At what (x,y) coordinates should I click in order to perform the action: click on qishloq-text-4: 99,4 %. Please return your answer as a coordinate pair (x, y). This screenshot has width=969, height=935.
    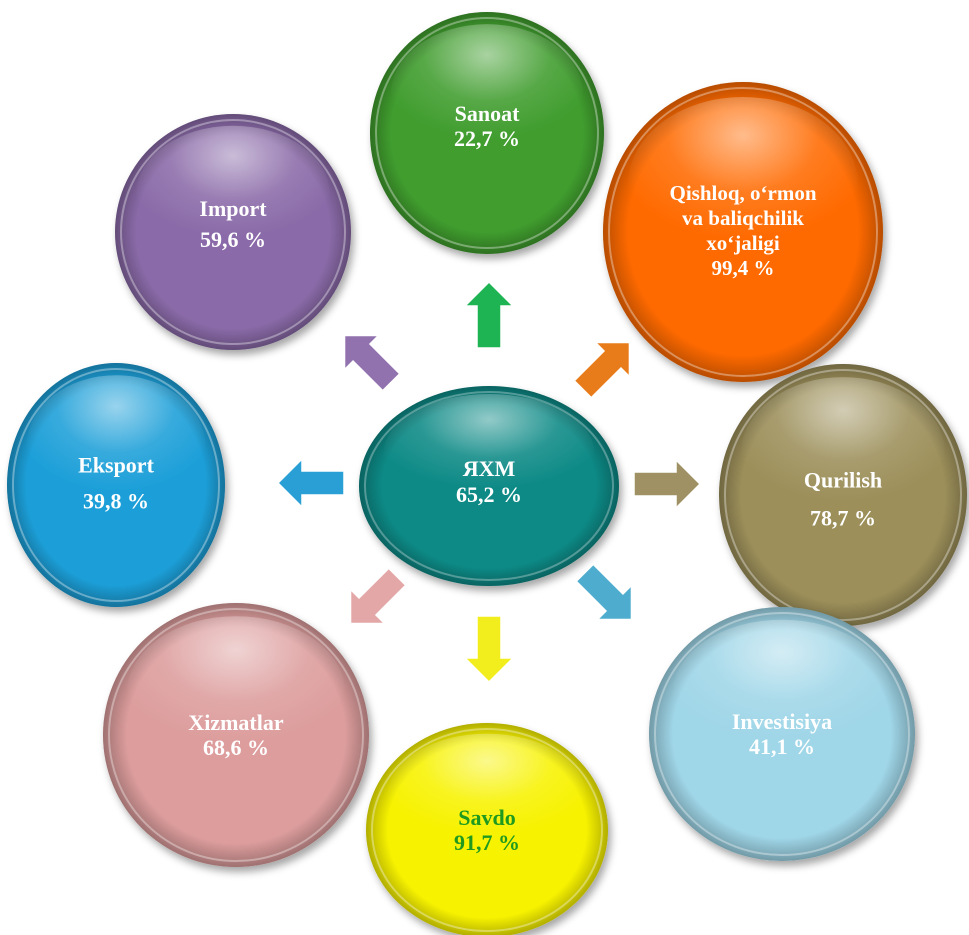
    Looking at the image, I should click on (743, 268).